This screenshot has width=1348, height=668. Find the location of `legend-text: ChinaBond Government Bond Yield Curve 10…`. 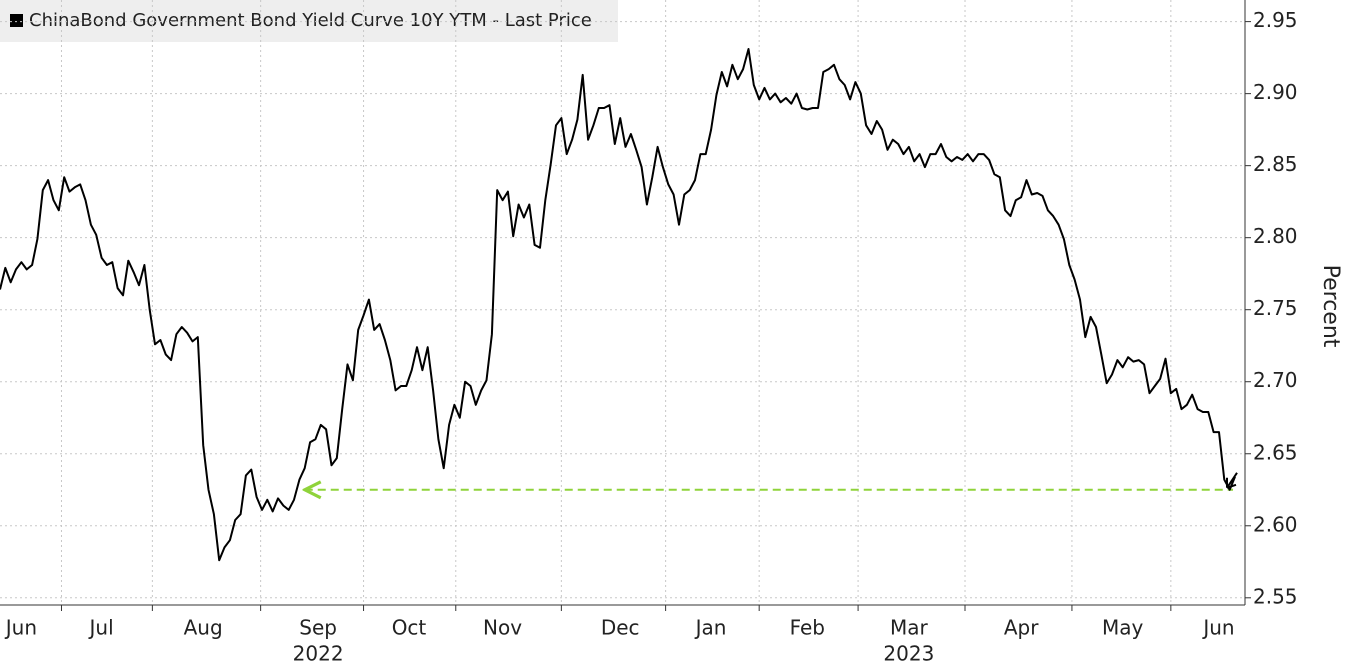

legend-text: ChinaBond Government Bond Yield Curve 10… is located at coordinates (310, 20).